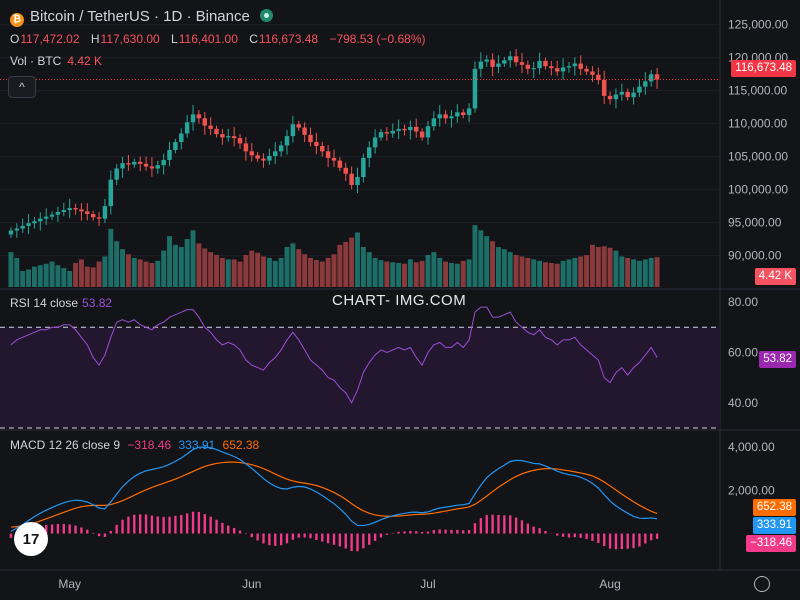  I want to click on ohlc-open: 117,472.02, so click(50, 39).